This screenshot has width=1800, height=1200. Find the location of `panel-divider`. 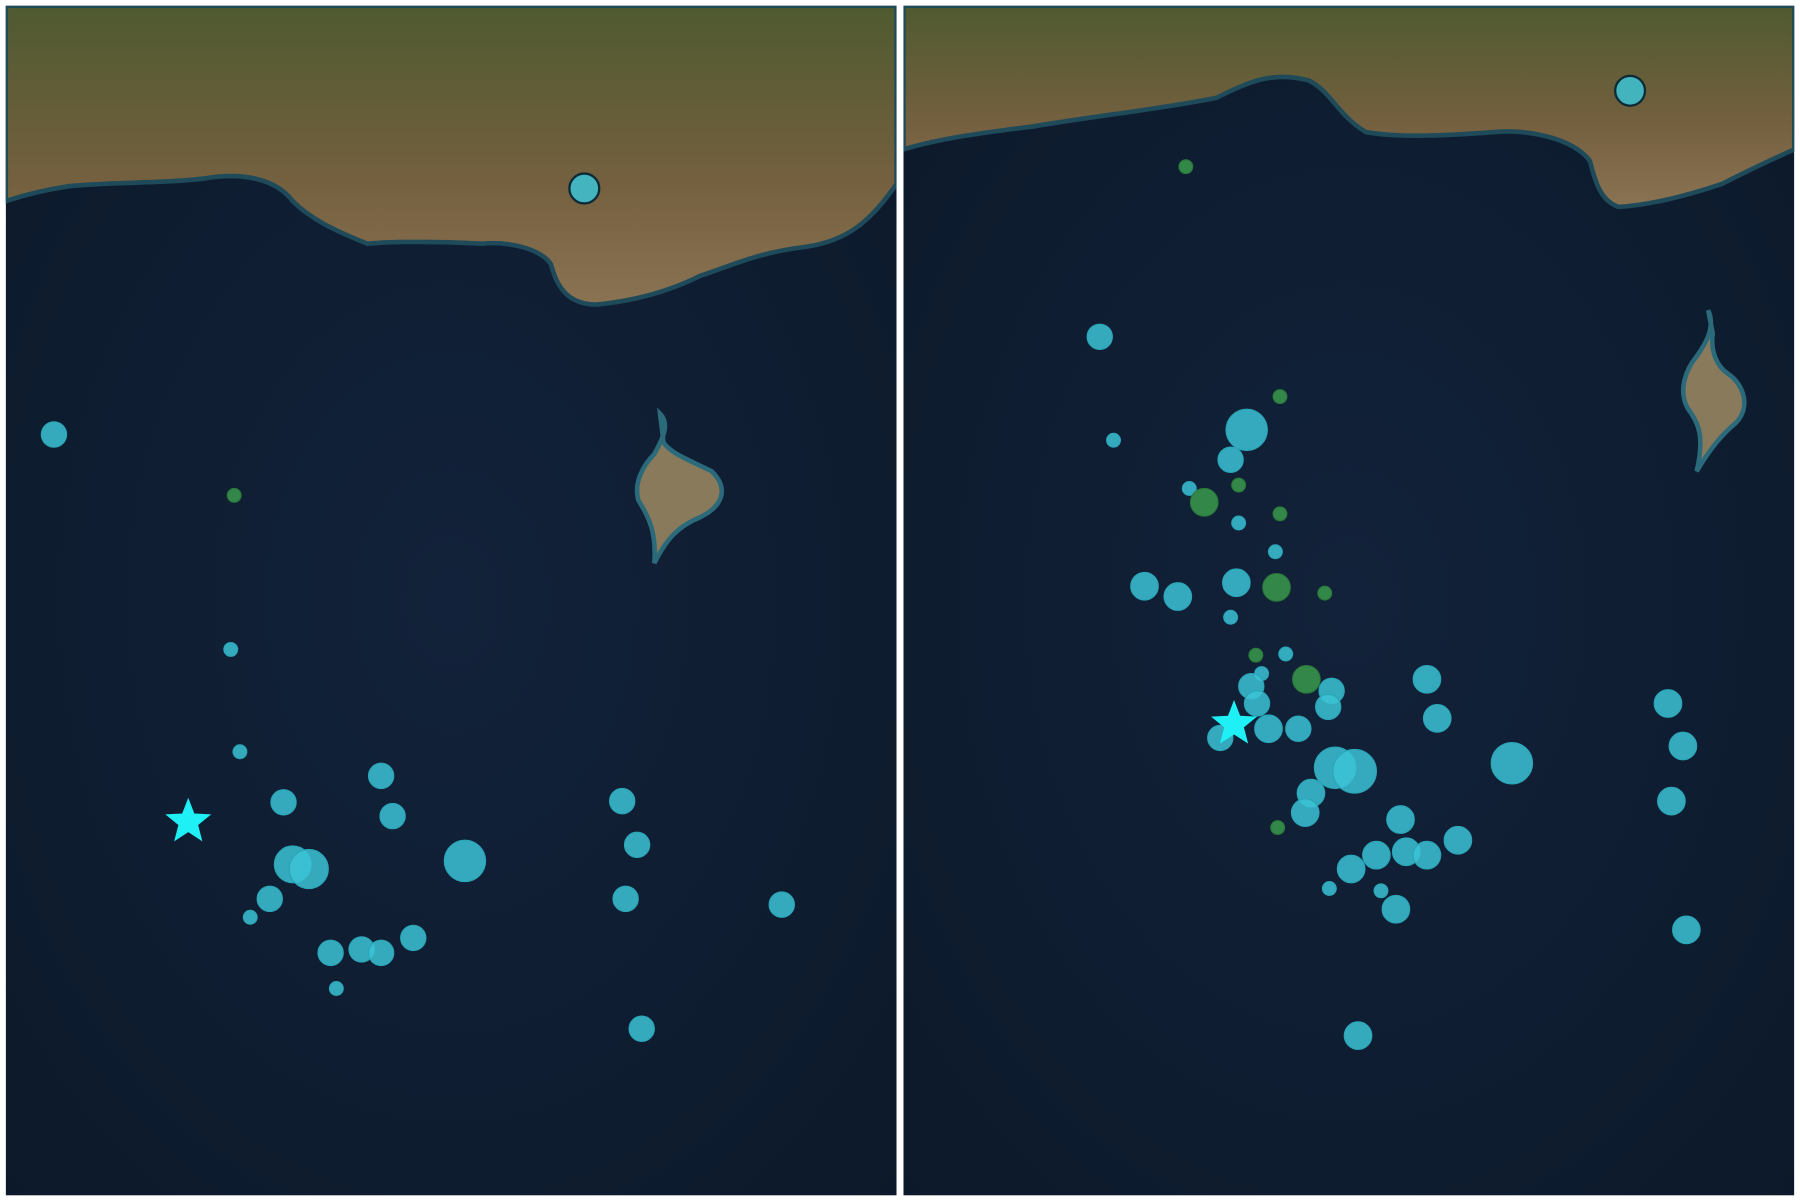

panel-divider is located at coordinates (900, 600).